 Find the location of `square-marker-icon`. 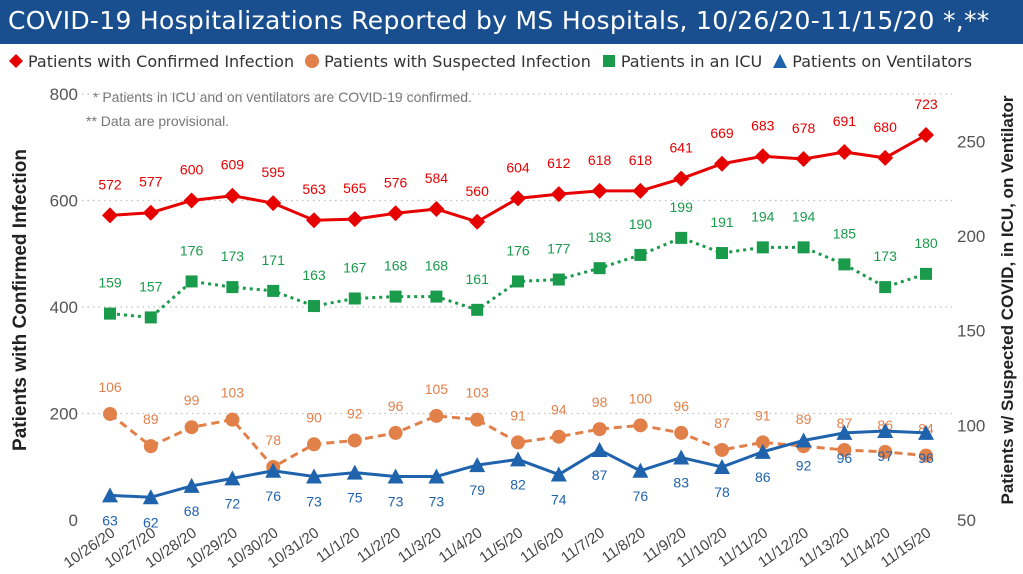

square-marker-icon is located at coordinates (608, 61).